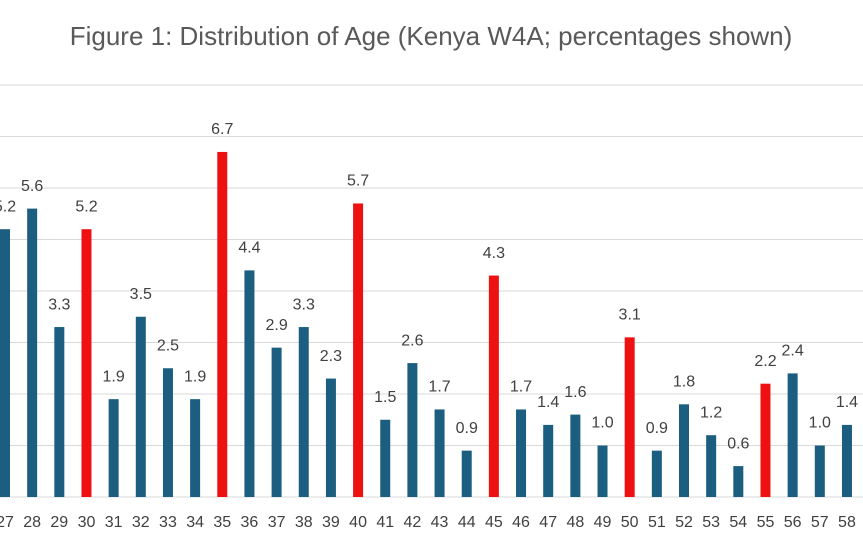 The height and width of the screenshot is (551, 863). Describe the element at coordinates (222, 129) in the screenshot. I see `value-label: 6.7` at that location.